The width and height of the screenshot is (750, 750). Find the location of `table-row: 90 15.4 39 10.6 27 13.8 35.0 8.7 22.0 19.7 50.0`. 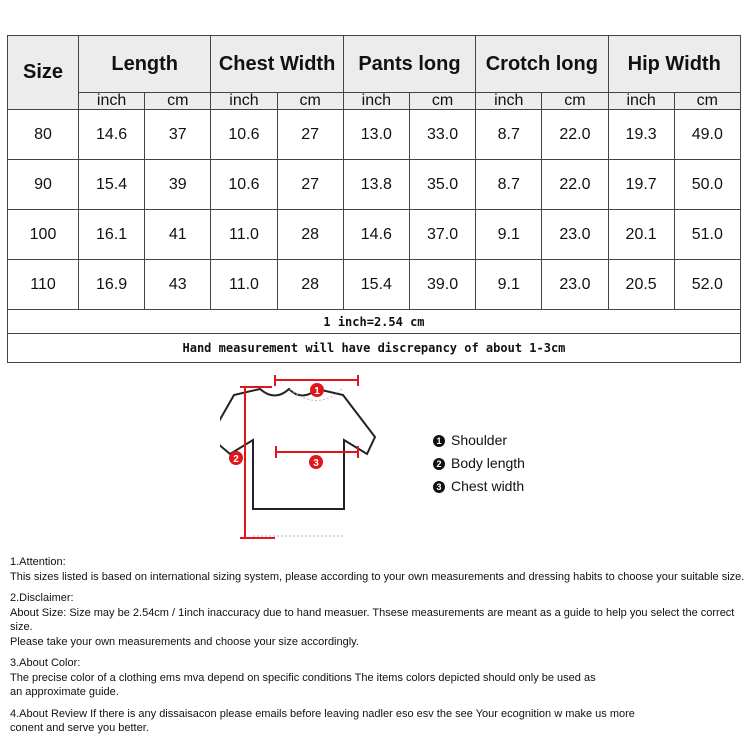

table-row: 90 15.4 39 10.6 27 13.8 35.0 8.7 22.0 19.7 50.0 is located at coordinates (374, 184).